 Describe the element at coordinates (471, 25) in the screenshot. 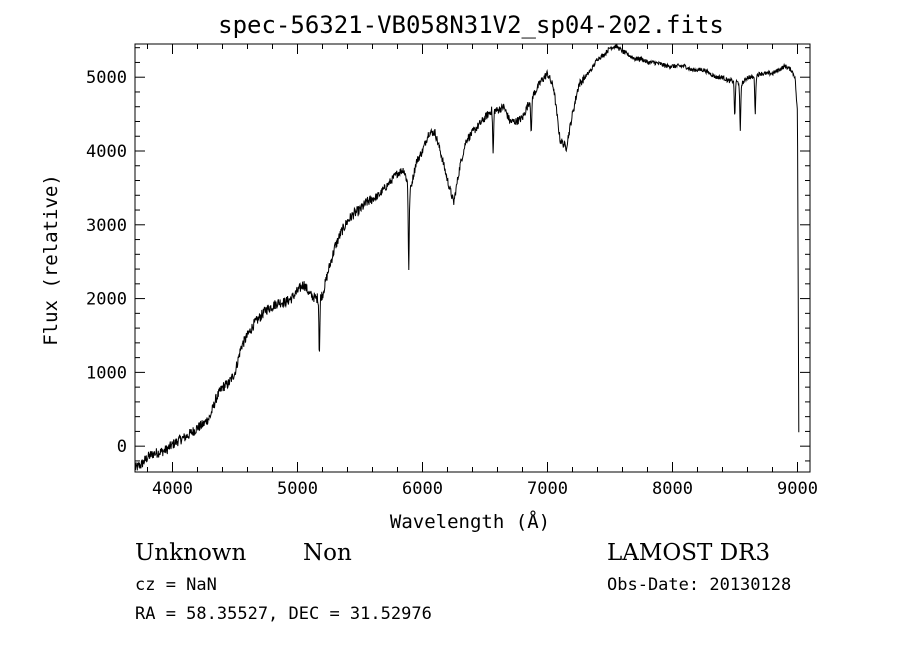

I see `chart-title: spec-56321-VB058N31V2_sp04-202.fits` at that location.